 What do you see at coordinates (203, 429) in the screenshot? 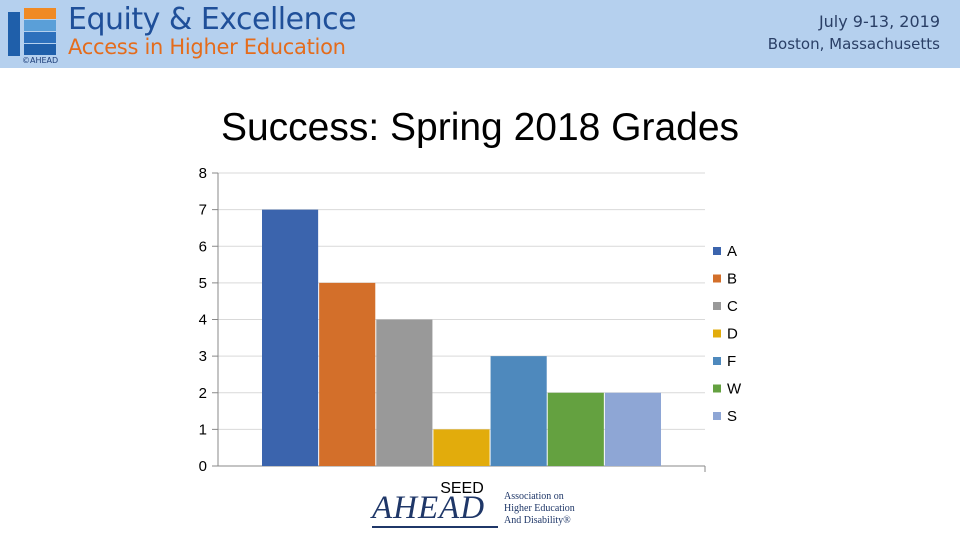
I see `y-tick-label: 1` at bounding box center [203, 429].